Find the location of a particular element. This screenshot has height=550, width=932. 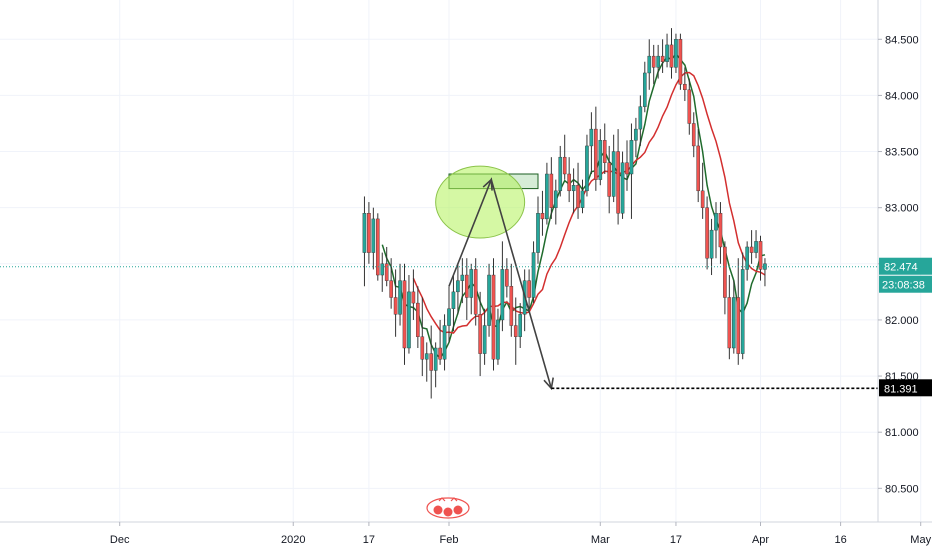

drawings is located at coordinates (494, 278).